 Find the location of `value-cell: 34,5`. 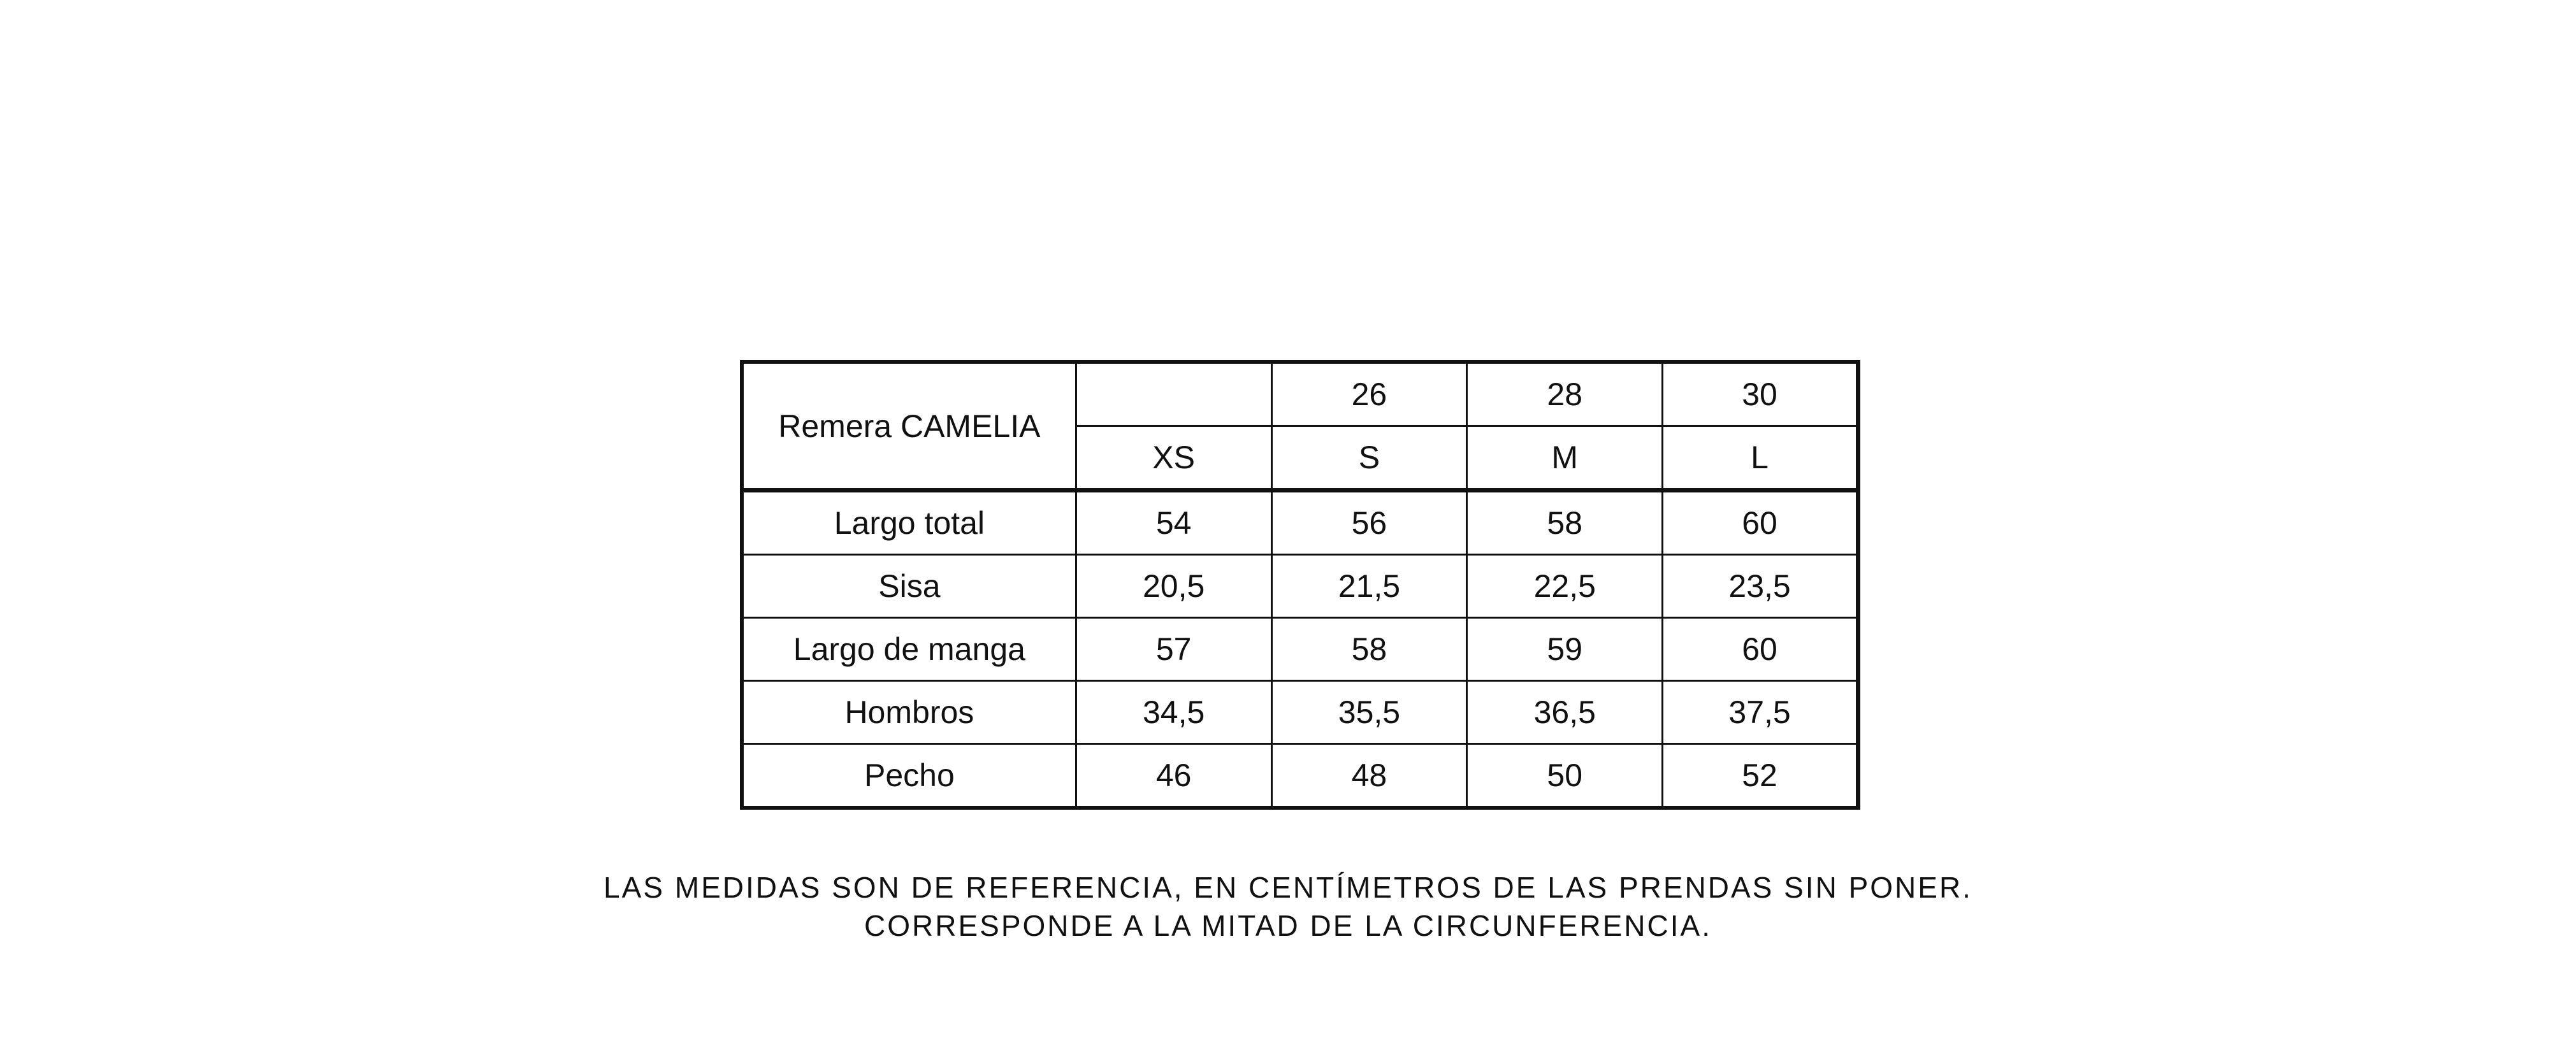

value-cell: 34,5 is located at coordinates (1174, 713).